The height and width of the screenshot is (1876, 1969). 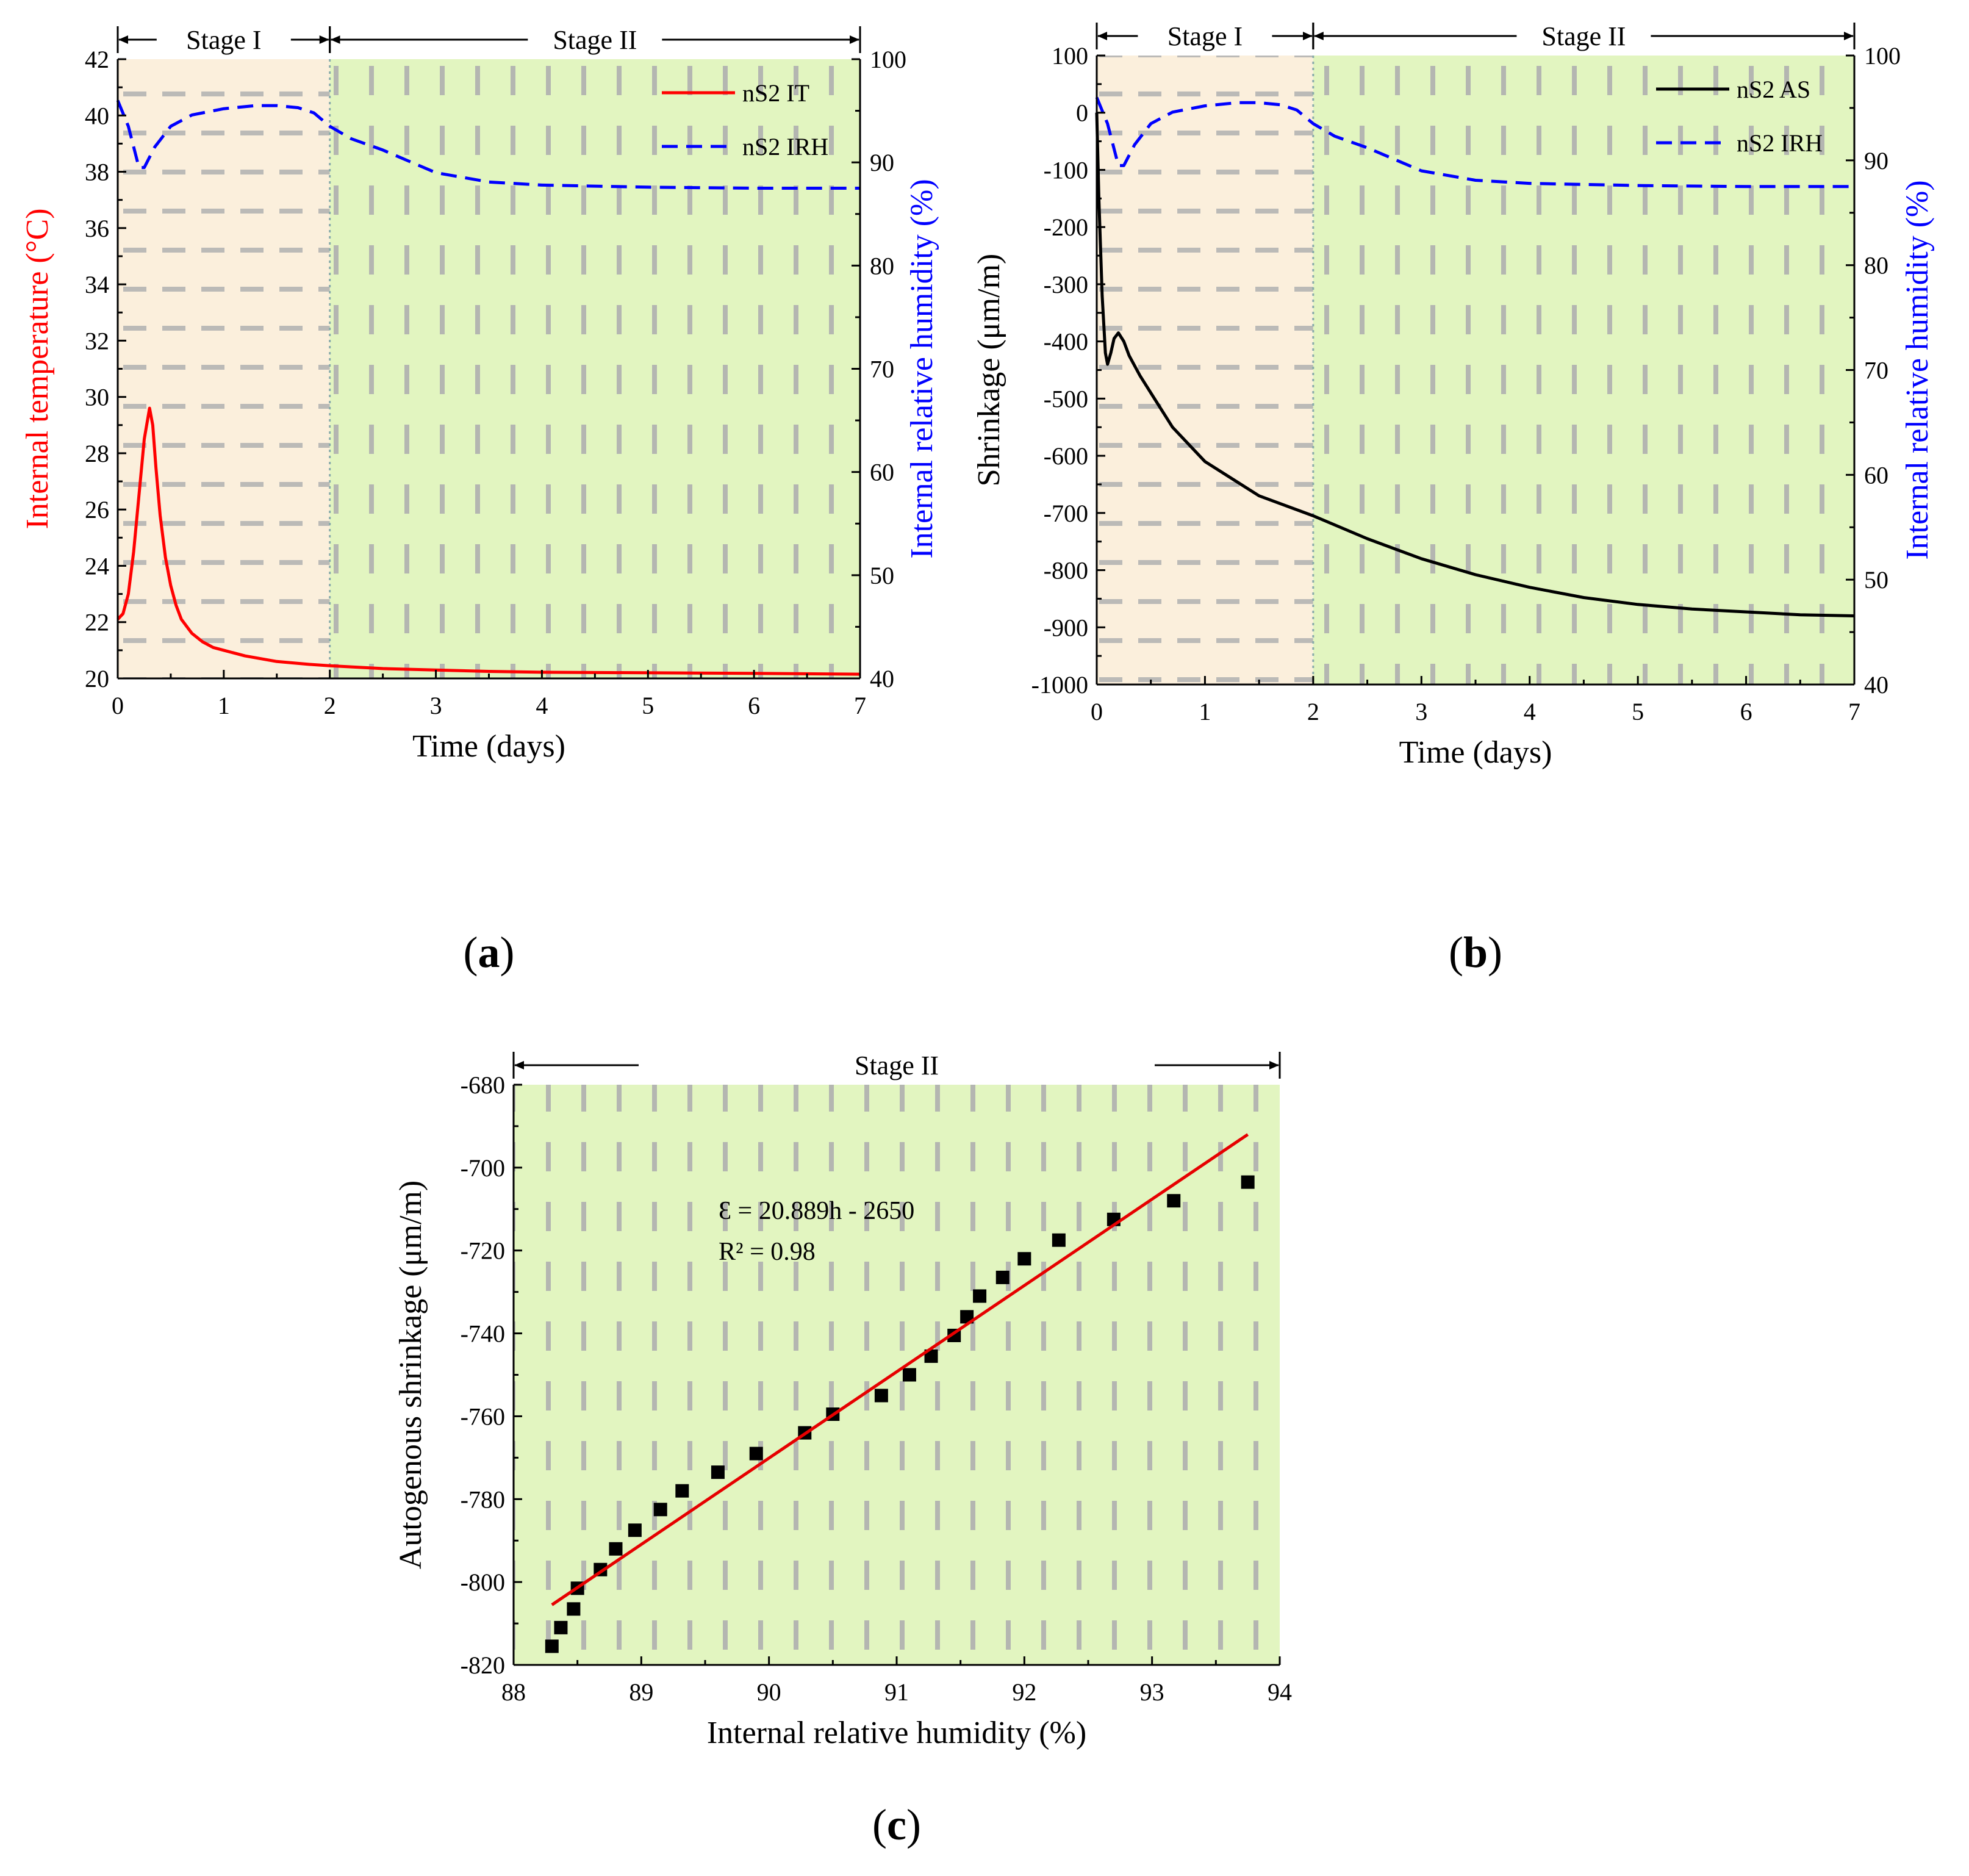 I want to click on y-tick-label: 36, so click(x=97, y=229).